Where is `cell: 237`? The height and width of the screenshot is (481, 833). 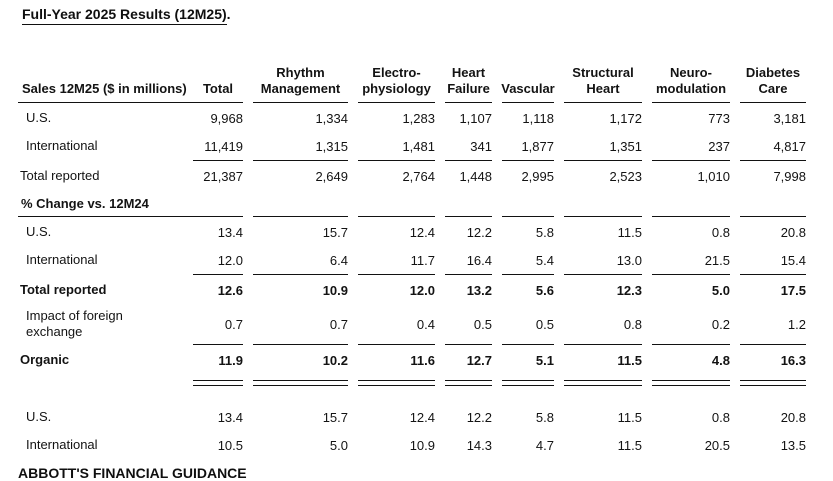 cell: 237 is located at coordinates (719, 146).